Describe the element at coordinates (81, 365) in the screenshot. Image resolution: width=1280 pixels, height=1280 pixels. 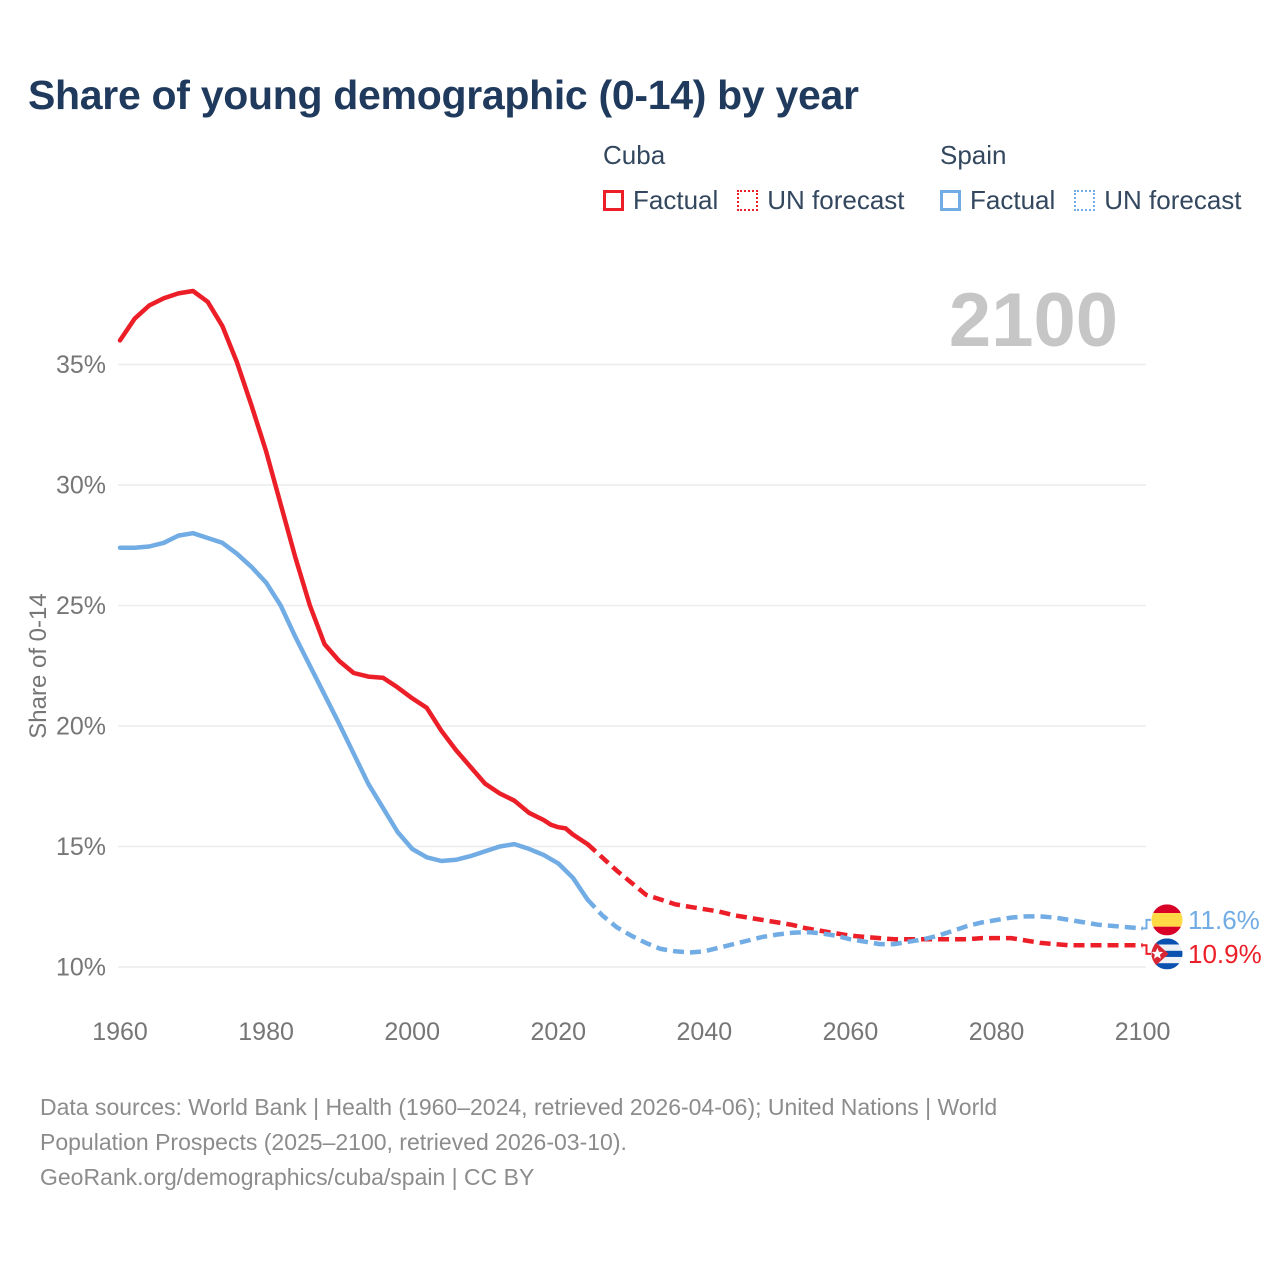
I see `y-tick-label: 35%` at that location.